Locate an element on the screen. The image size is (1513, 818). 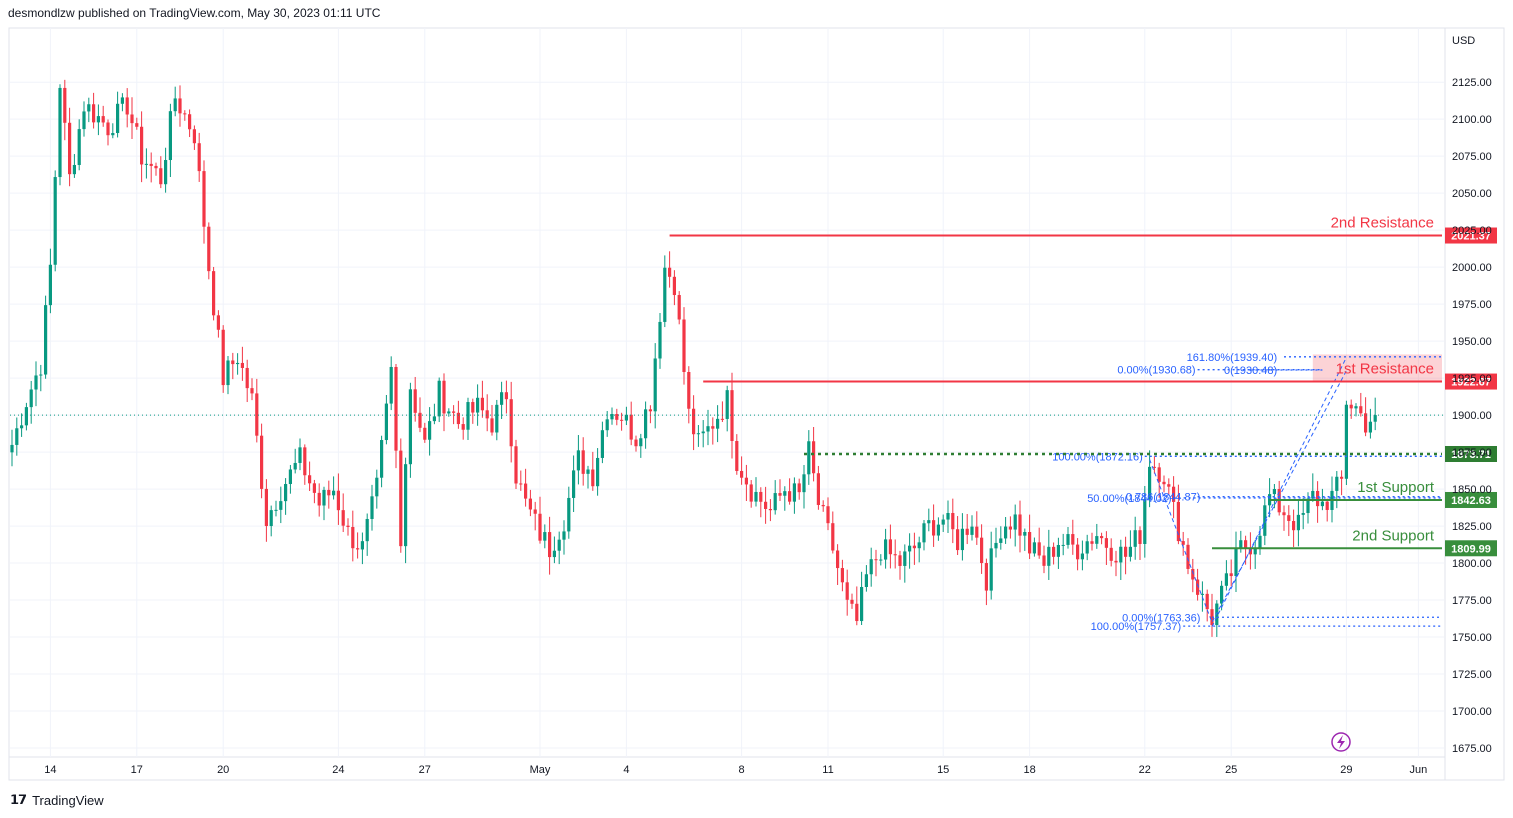
y-tick-label: 1875.00 is located at coordinates (1472, 453).